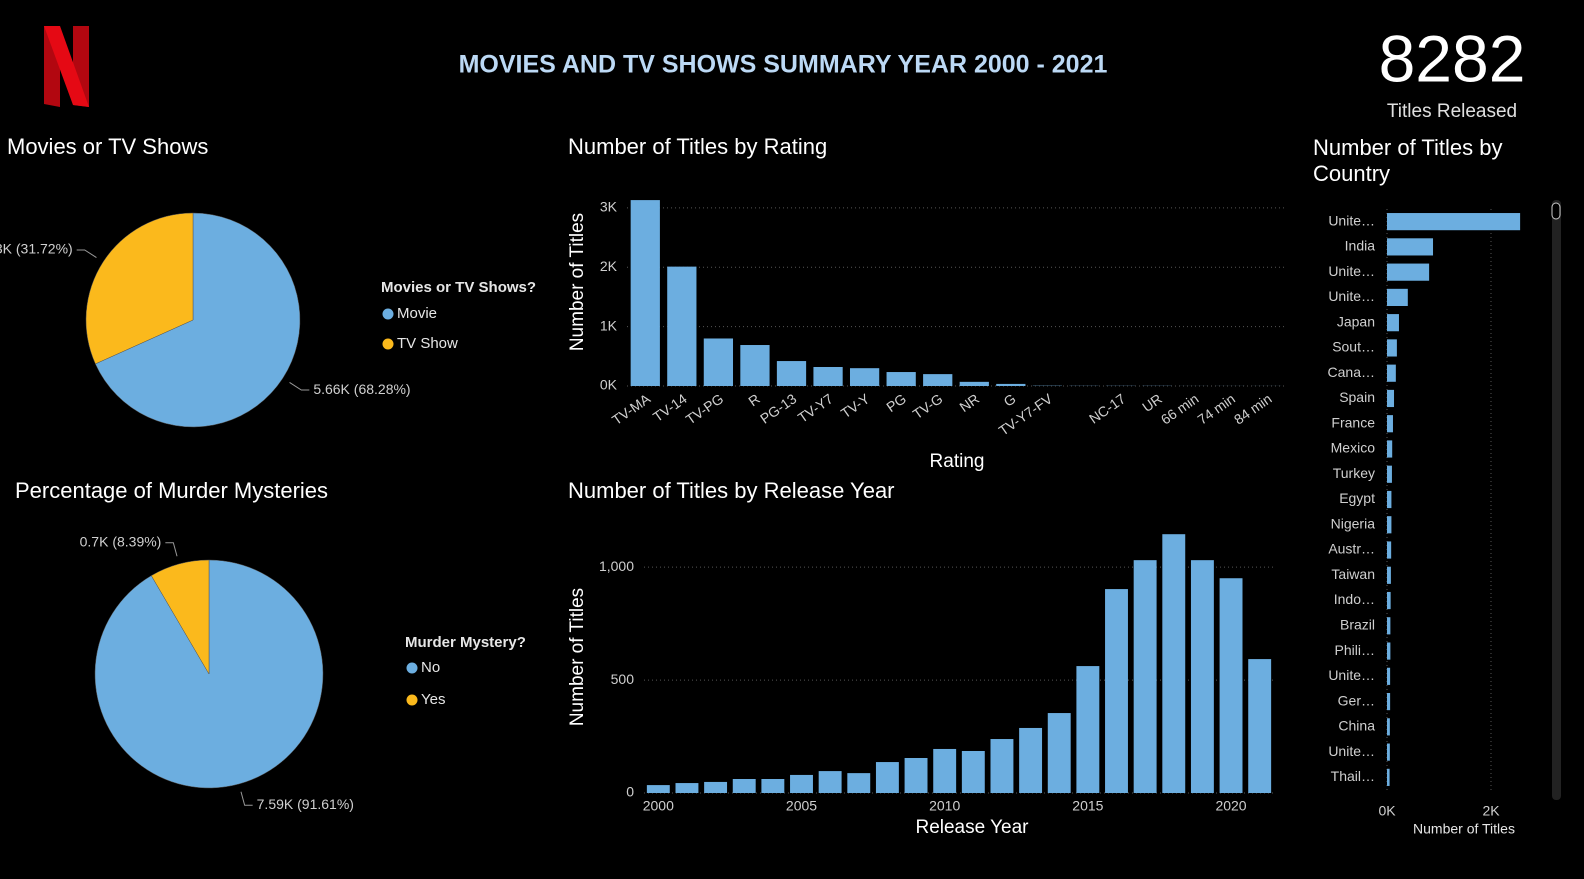 The width and height of the screenshot is (1584, 879). What do you see at coordinates (1357, 498) in the screenshot?
I see `y-tick-label: Egypt` at bounding box center [1357, 498].